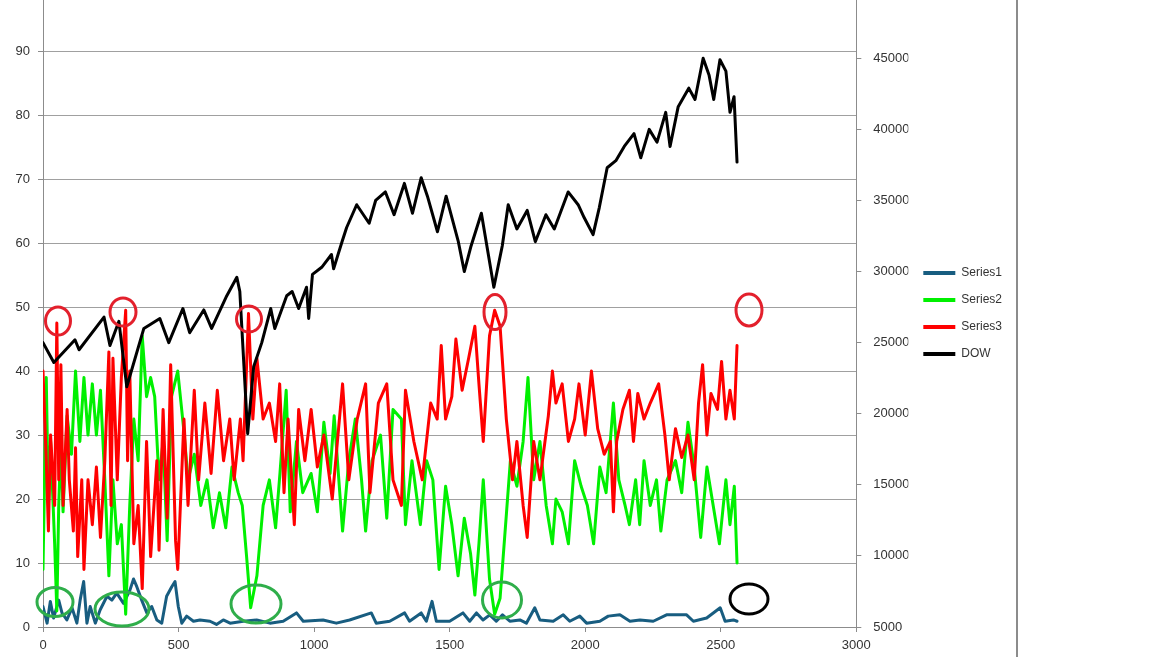 This screenshot has height=657, width=1152. What do you see at coordinates (891, 200) in the screenshot?
I see `y2-tick-label: 35000` at bounding box center [891, 200].